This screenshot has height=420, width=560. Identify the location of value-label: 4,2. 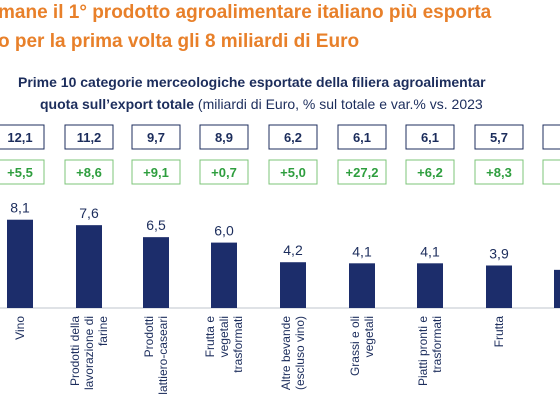
(293, 250).